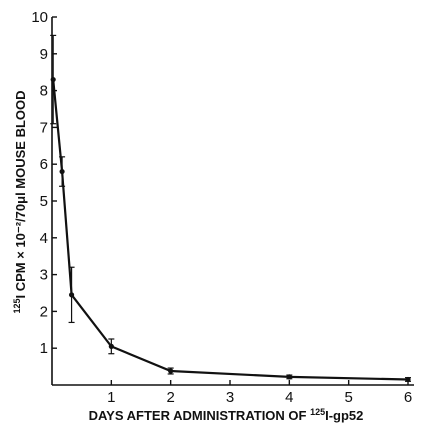  I want to click on x-tick-label: 5, so click(348, 397).